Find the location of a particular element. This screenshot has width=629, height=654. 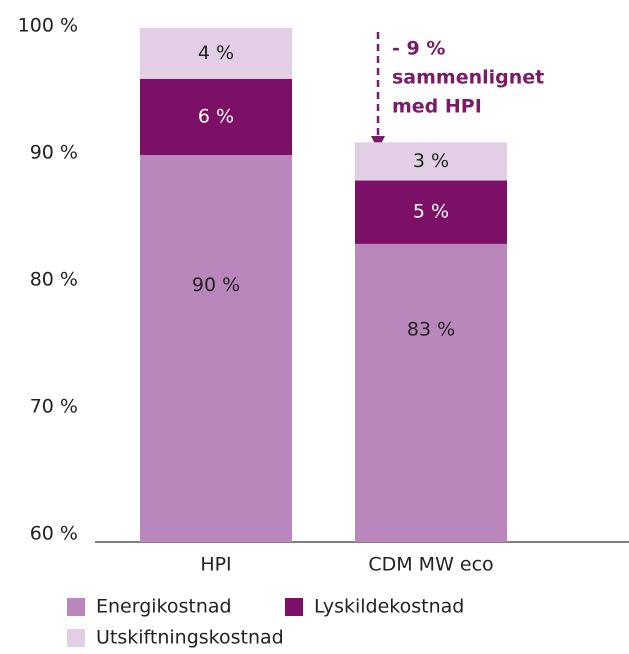

x-tick-label: HPI is located at coordinates (215, 565).